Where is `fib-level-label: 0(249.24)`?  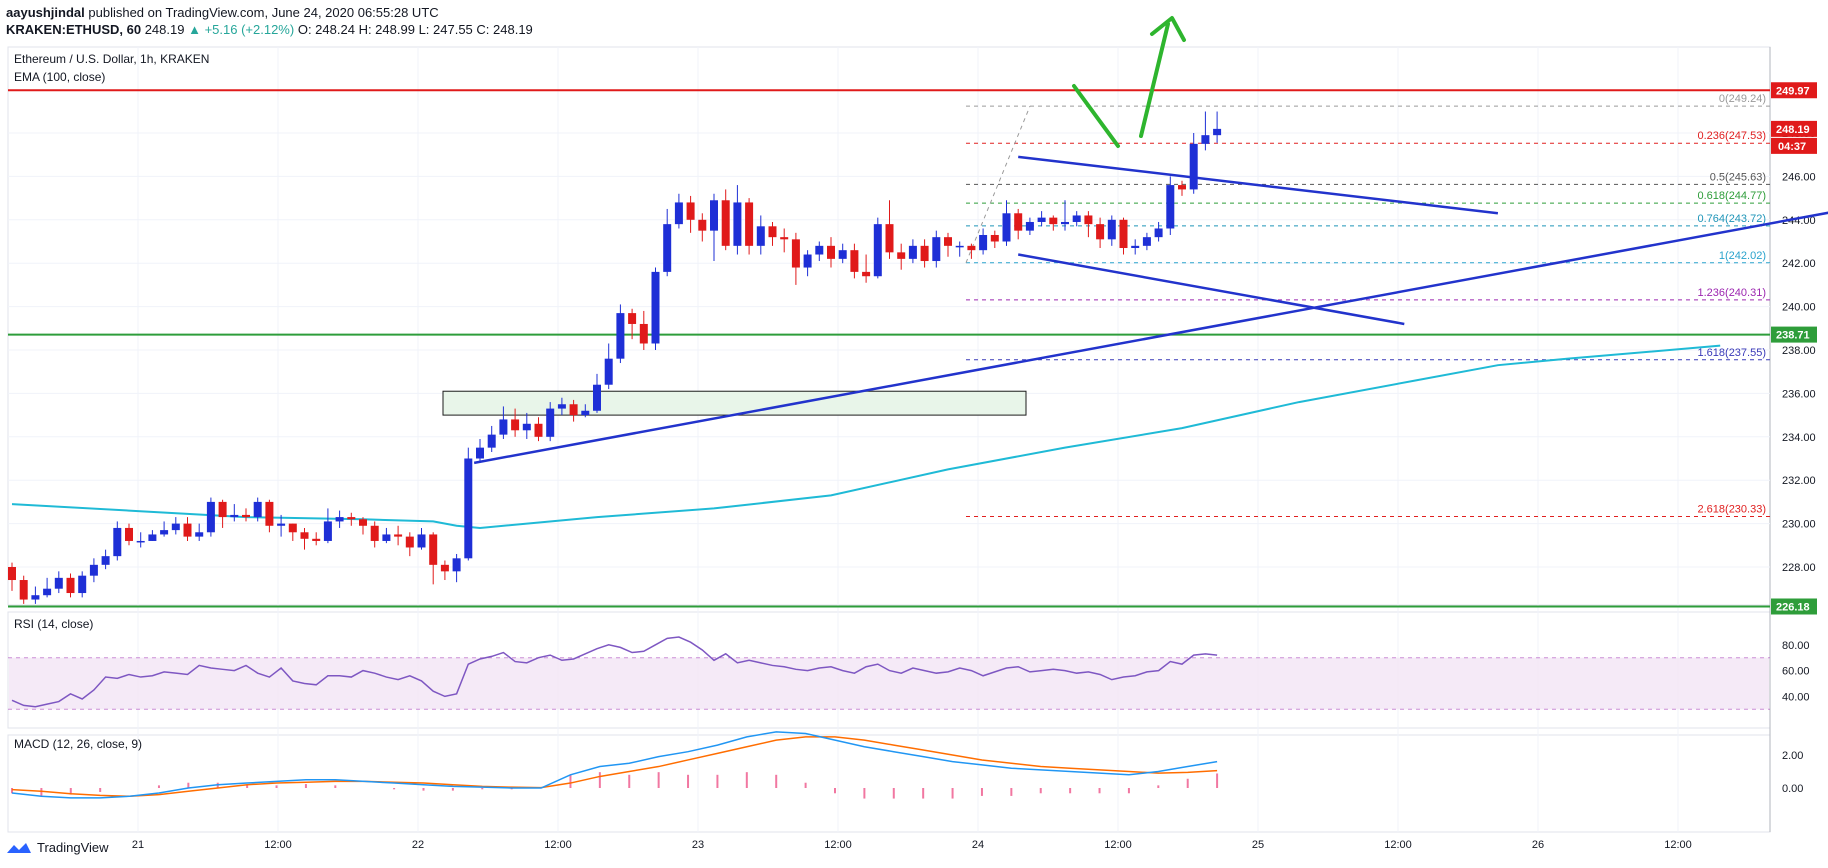
fib-level-label: 0(249.24) is located at coordinates (1742, 99).